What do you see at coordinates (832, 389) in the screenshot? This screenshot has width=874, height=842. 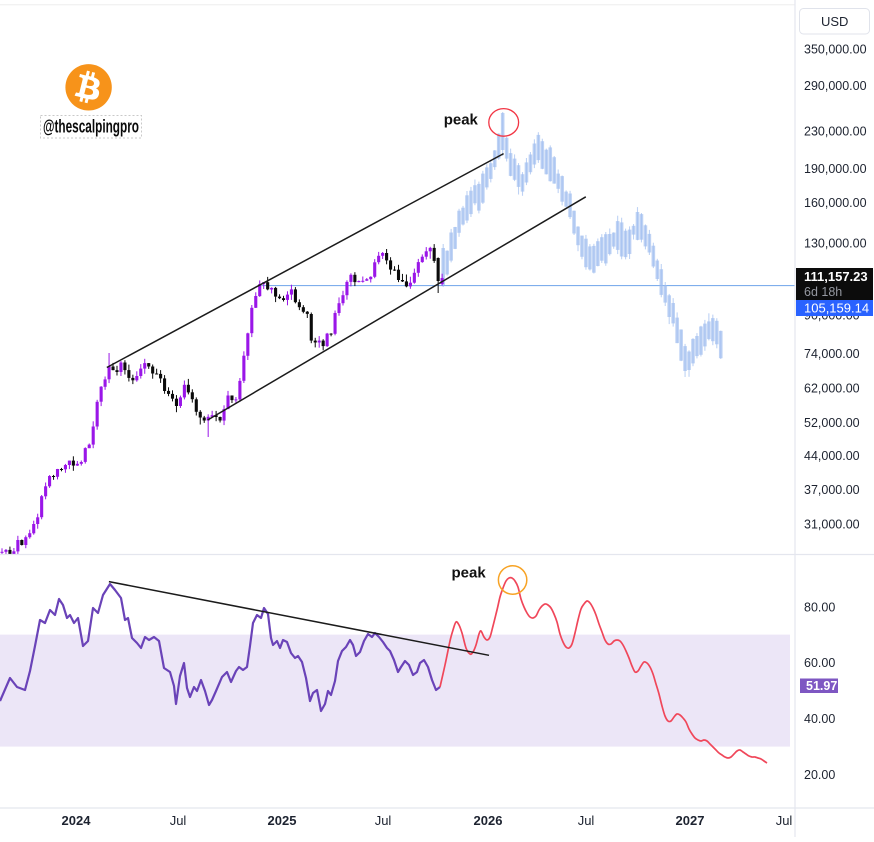 I see `svg-text: 62,000.00` at bounding box center [832, 389].